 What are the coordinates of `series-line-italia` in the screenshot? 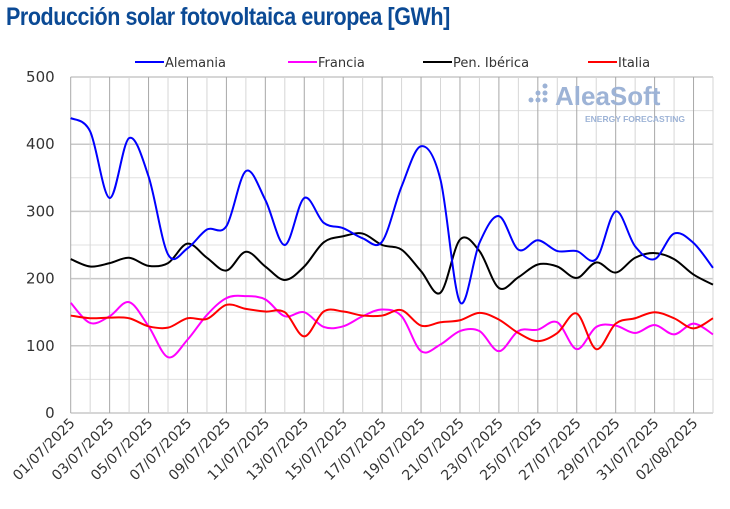 It's located at (392, 327).